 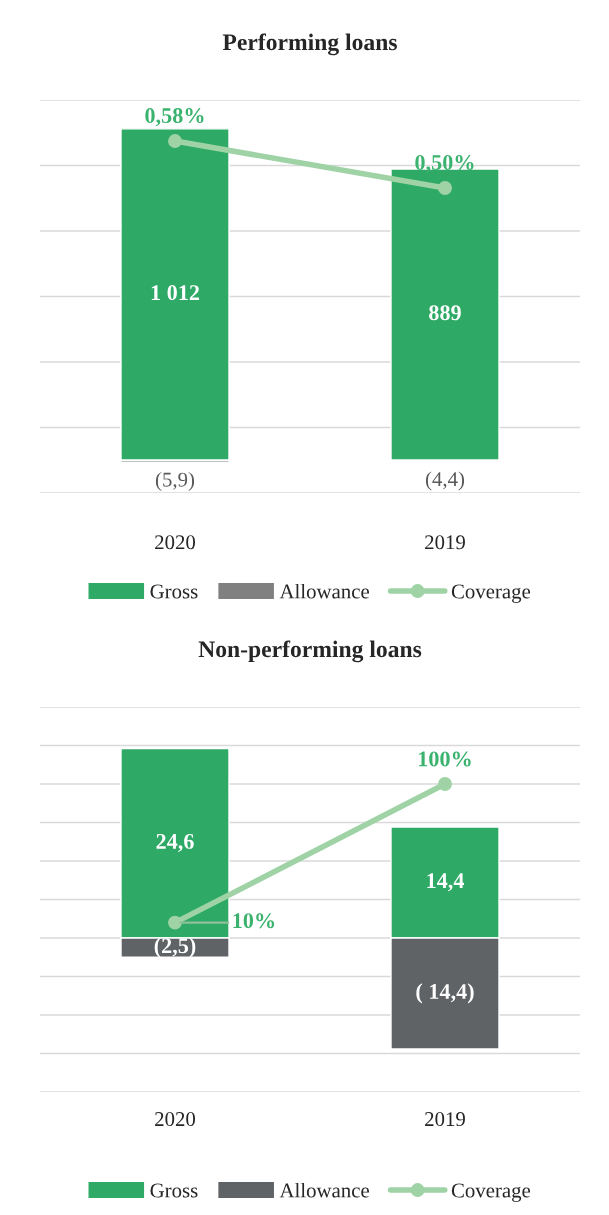 I want to click on data-label: 14,4, so click(x=446, y=882).